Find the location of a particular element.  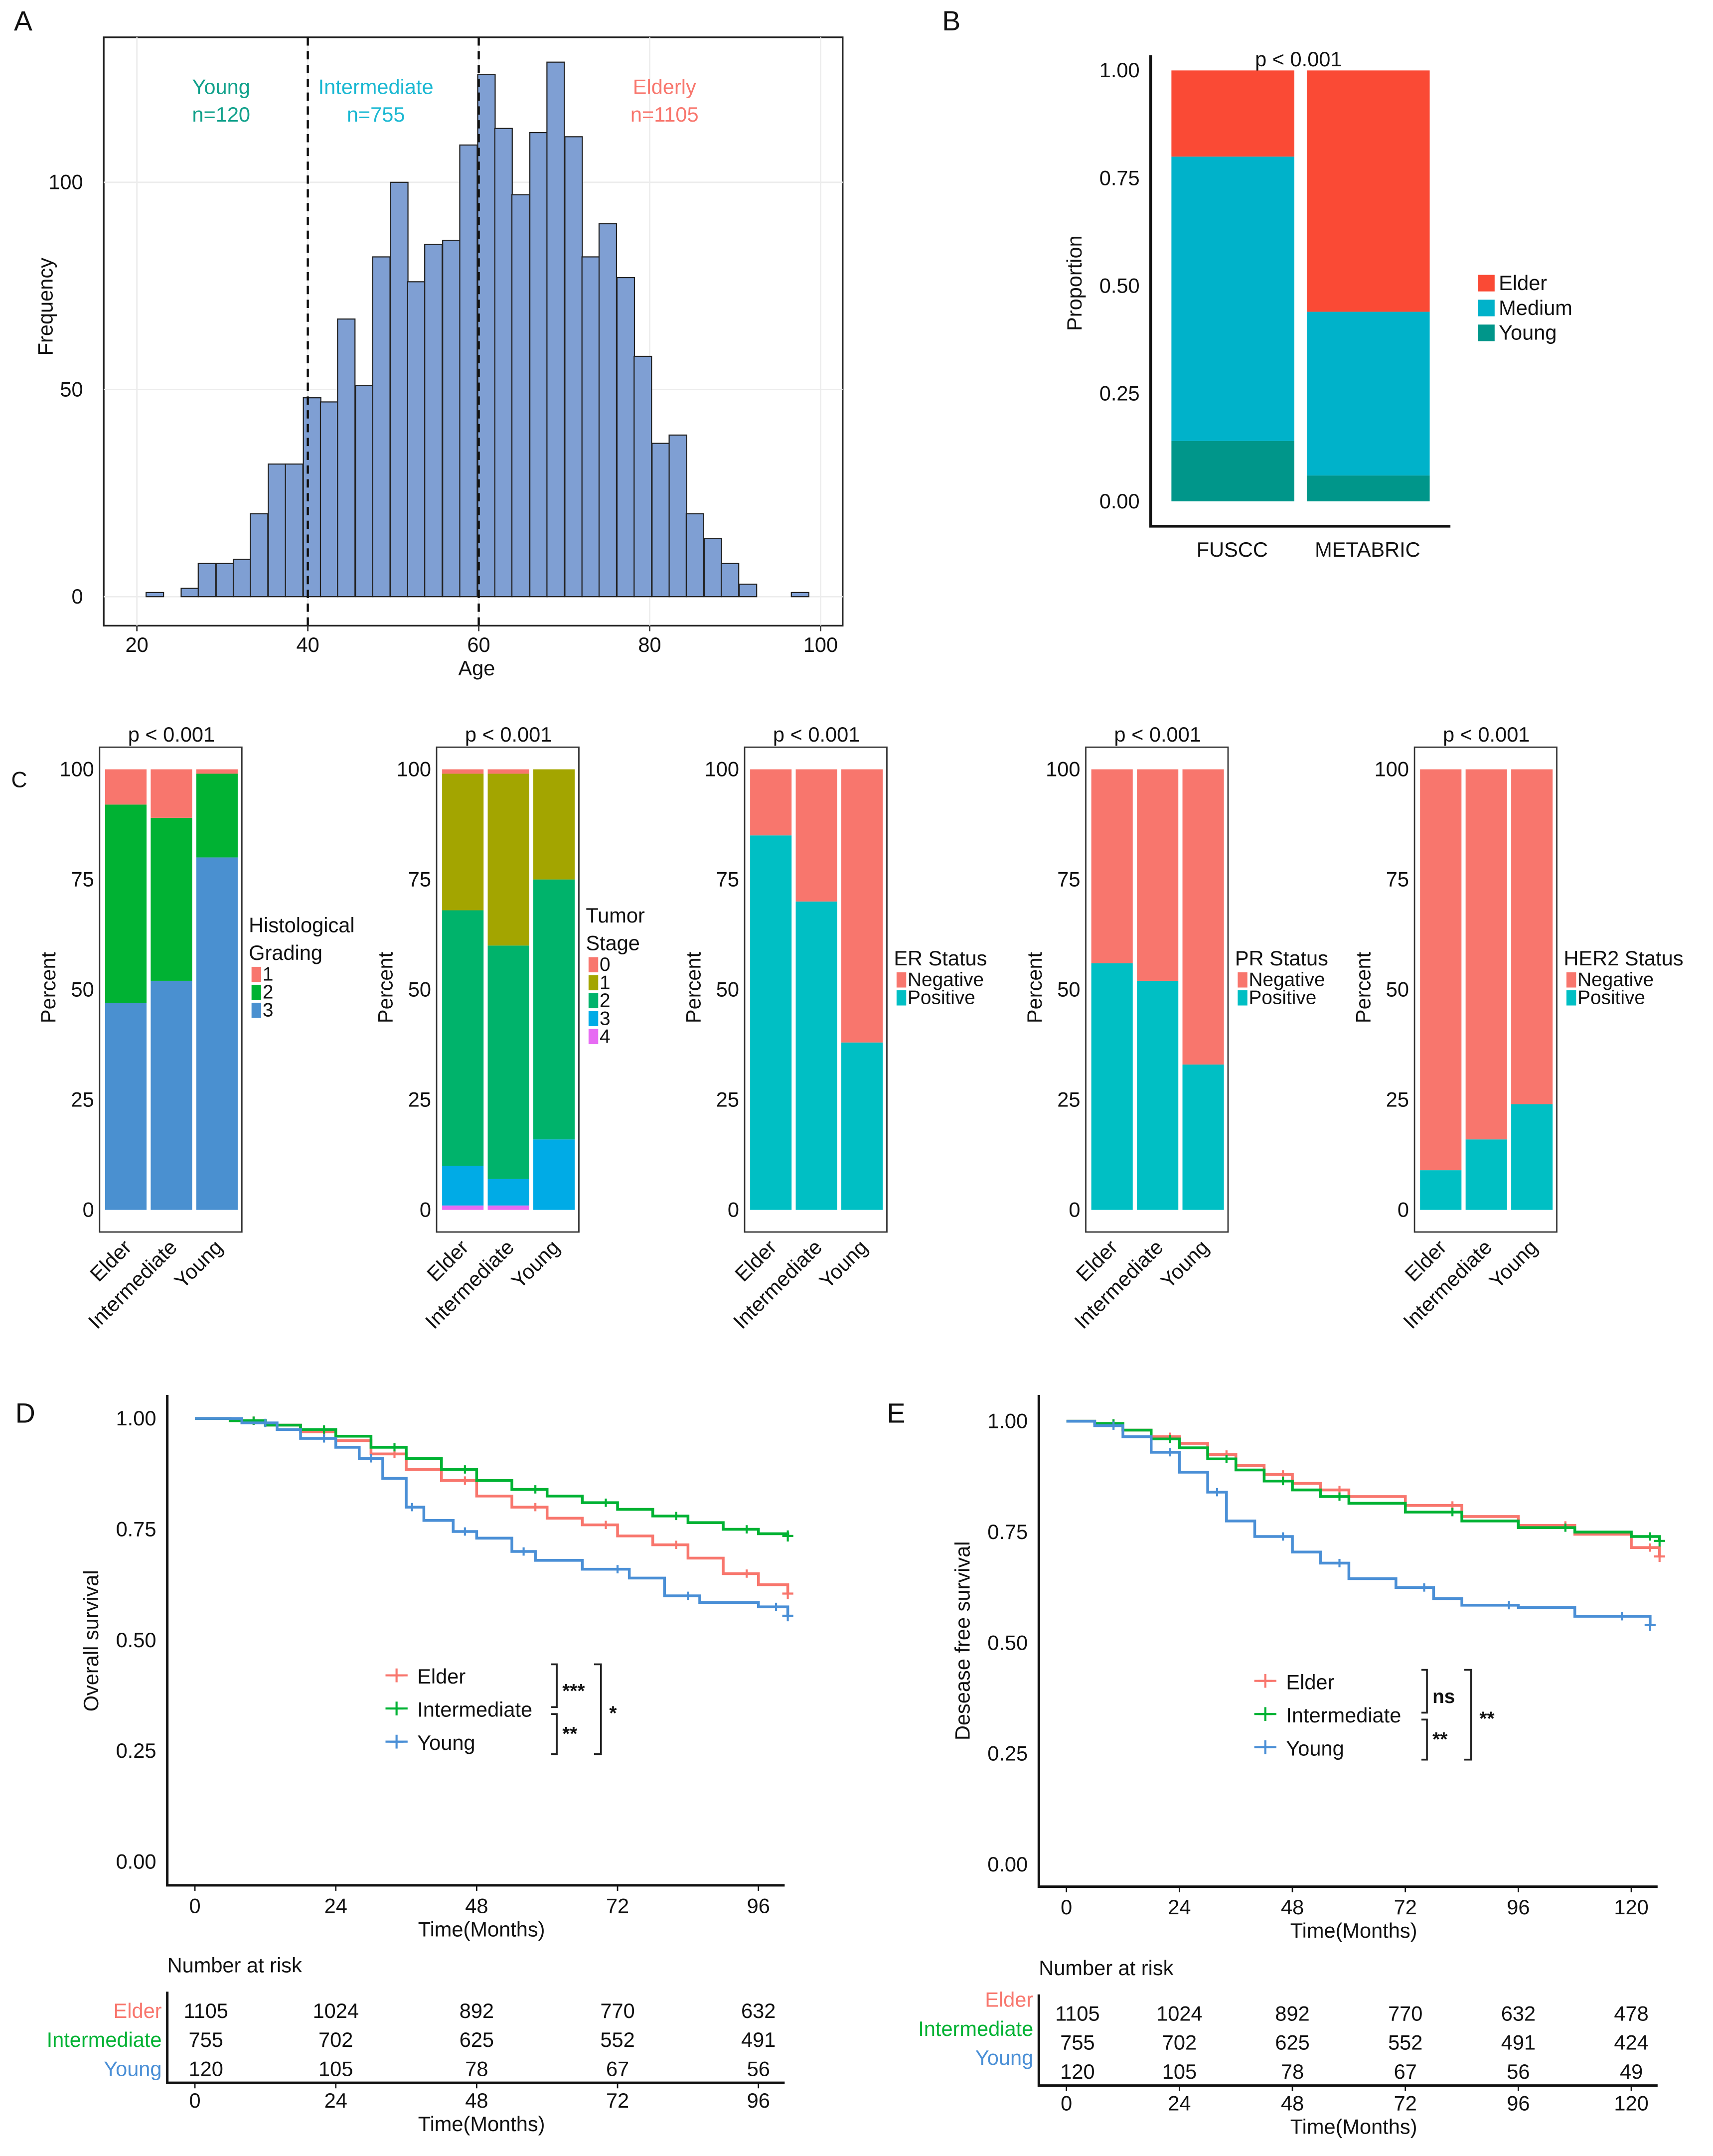

x-tick-label: FUSCC is located at coordinates (1232, 549).